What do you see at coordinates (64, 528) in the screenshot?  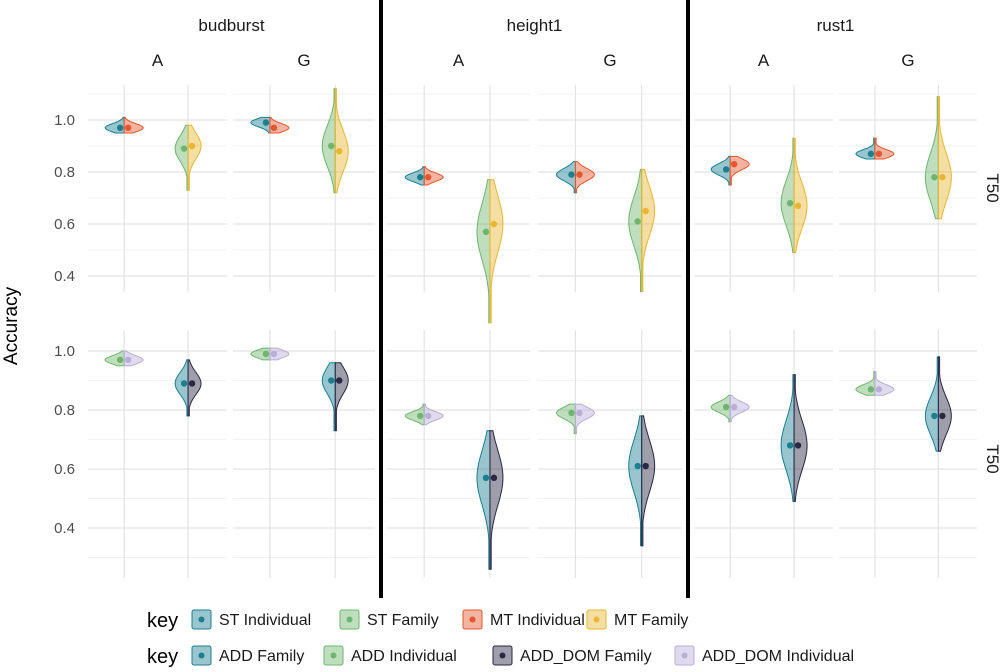 I see `y-tick-label: 0.4` at bounding box center [64, 528].